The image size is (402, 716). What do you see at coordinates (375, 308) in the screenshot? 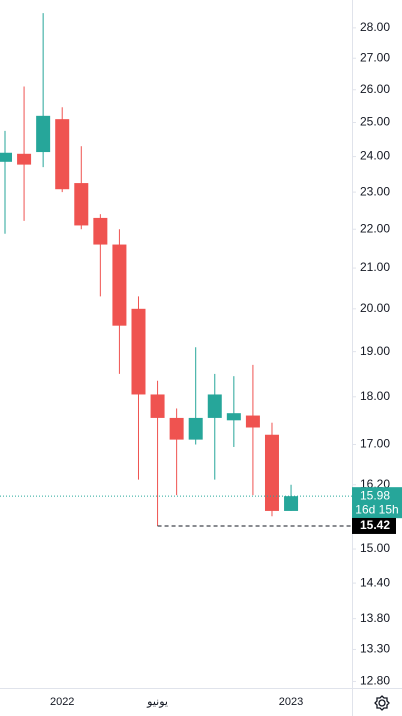
I see `y-tick-label: 20.00` at bounding box center [375, 308].